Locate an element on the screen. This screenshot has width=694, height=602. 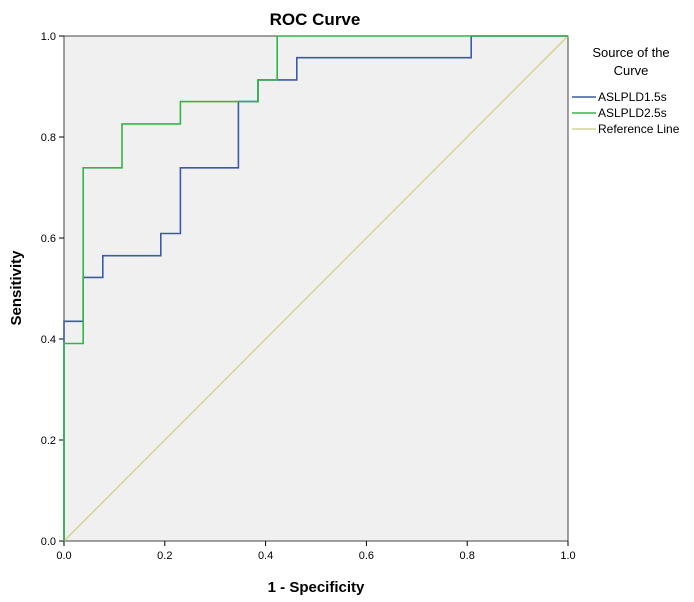
legend-label: Reference Line is located at coordinates (639, 129).